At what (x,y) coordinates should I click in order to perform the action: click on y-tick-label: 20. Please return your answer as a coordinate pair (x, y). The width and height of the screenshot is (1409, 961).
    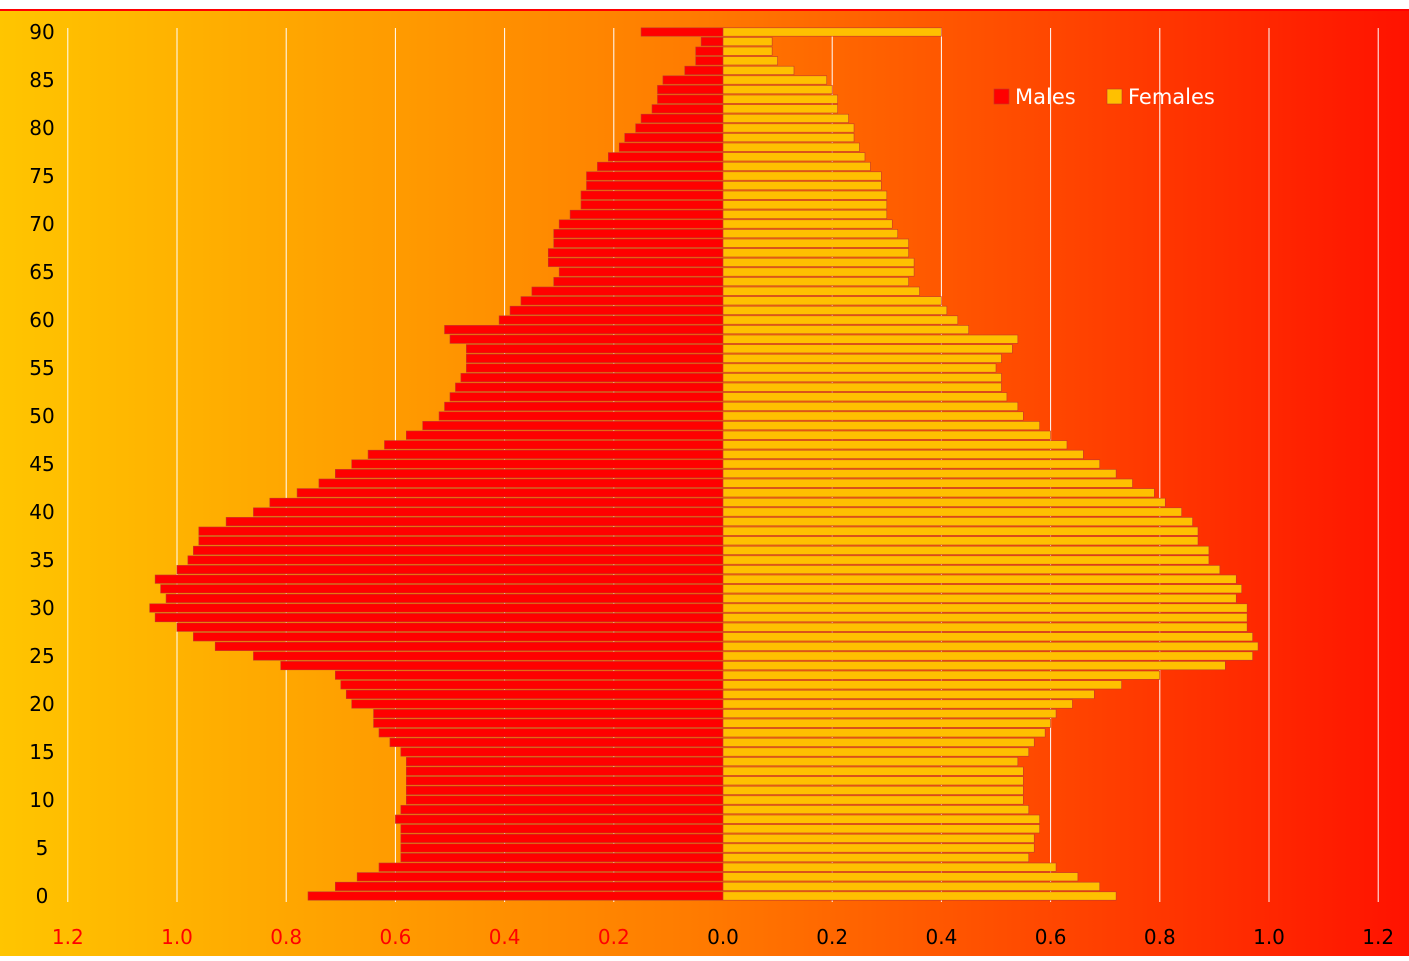
    Looking at the image, I should click on (41, 704).